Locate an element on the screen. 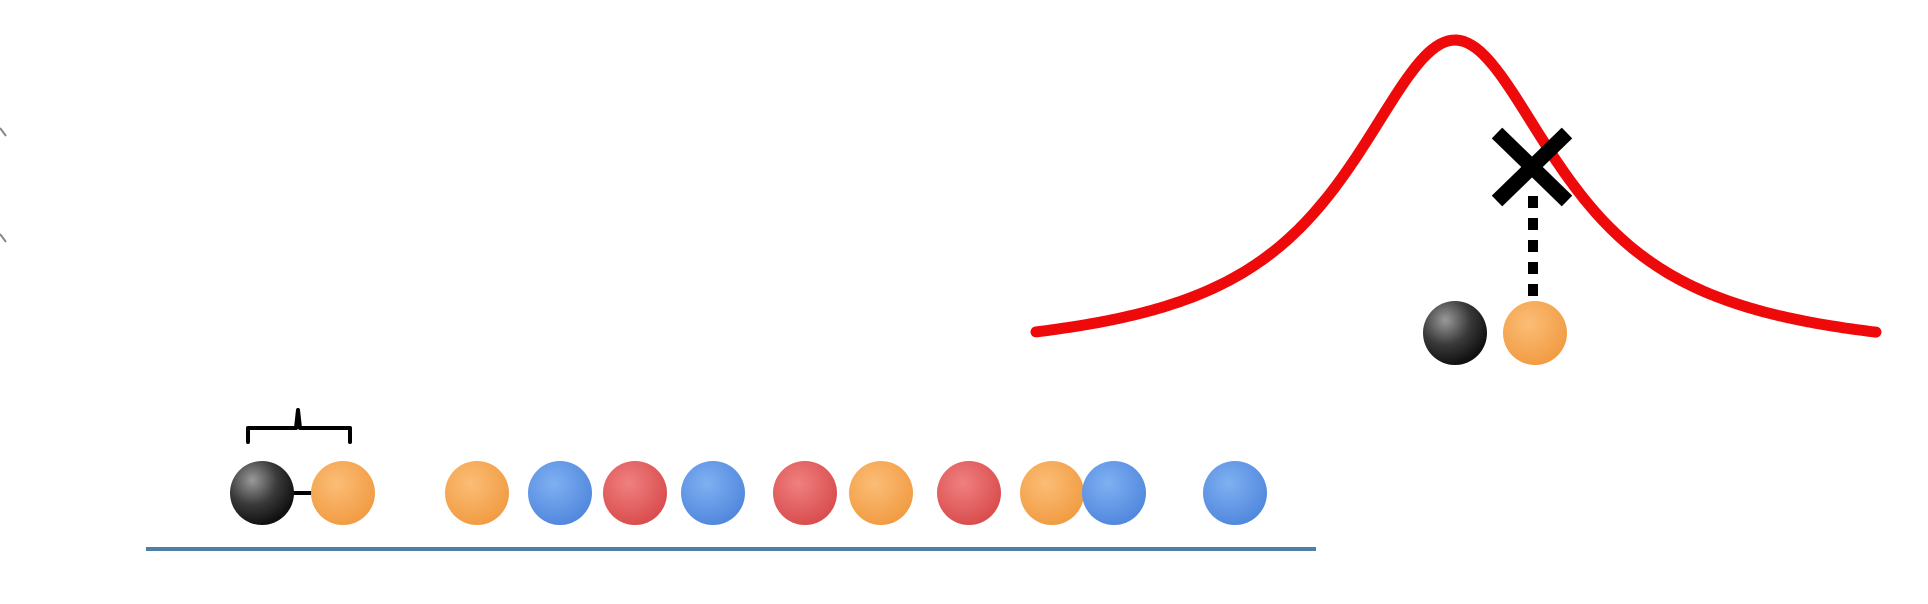 The image size is (1928, 604). edge-mark-bottom is located at coordinates (3, 238).